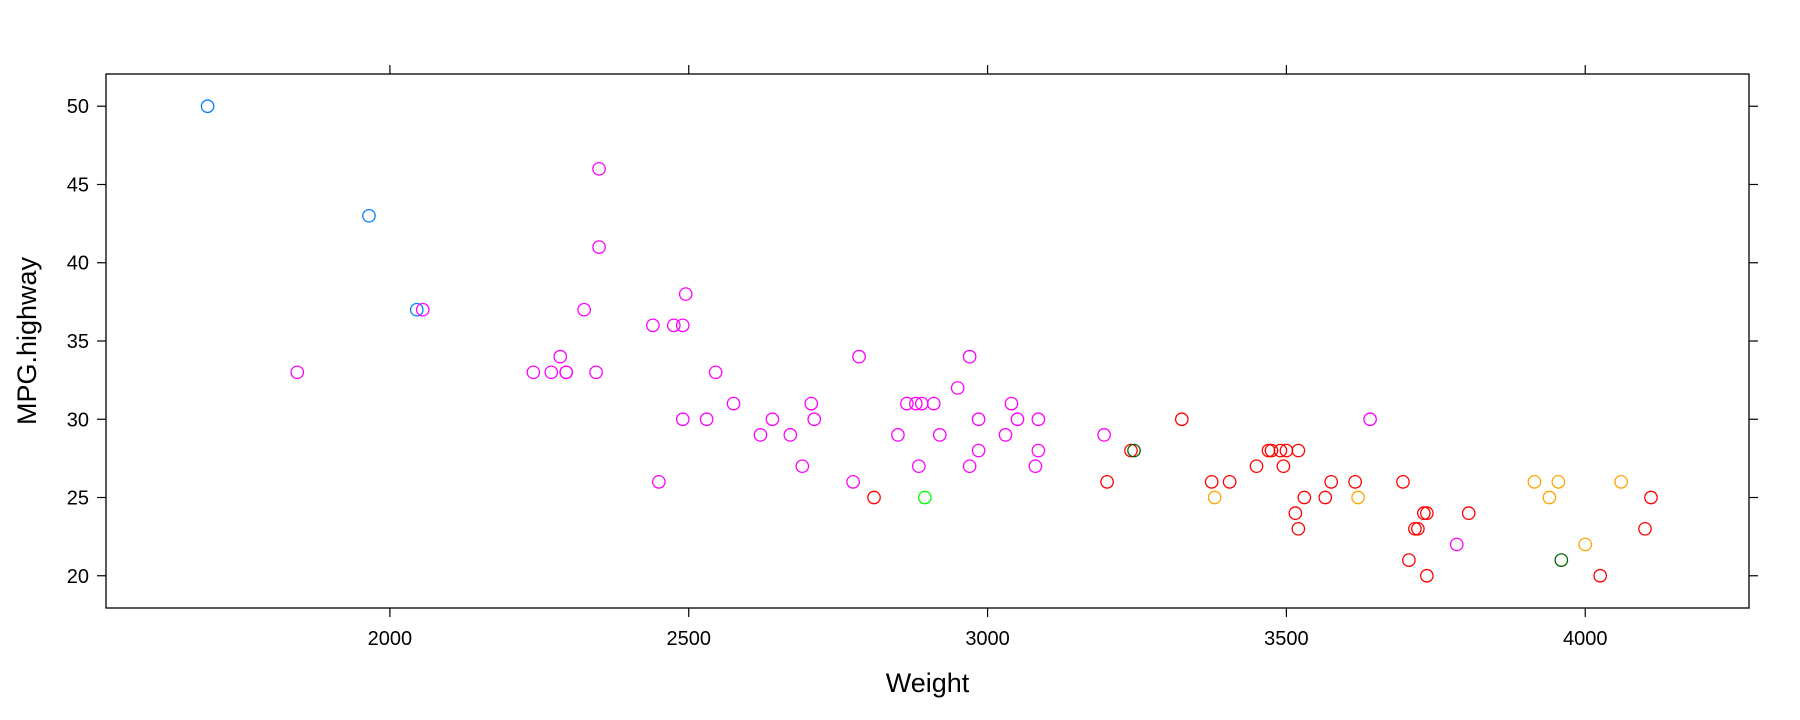 Image resolution: width=1800 pixels, height=720 pixels. What do you see at coordinates (78, 342) in the screenshot?
I see `y-tick-label: 35` at bounding box center [78, 342].